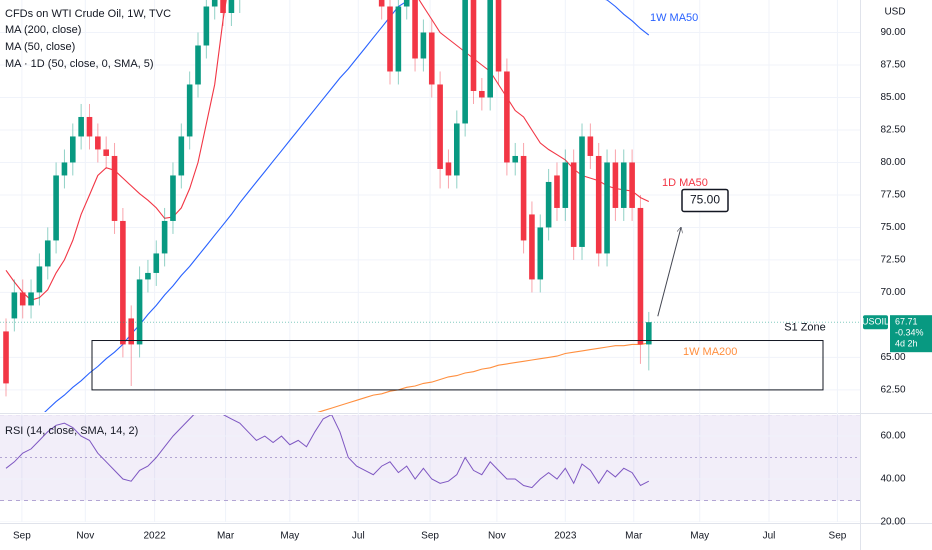  I want to click on price-tag, so click(911, 334).